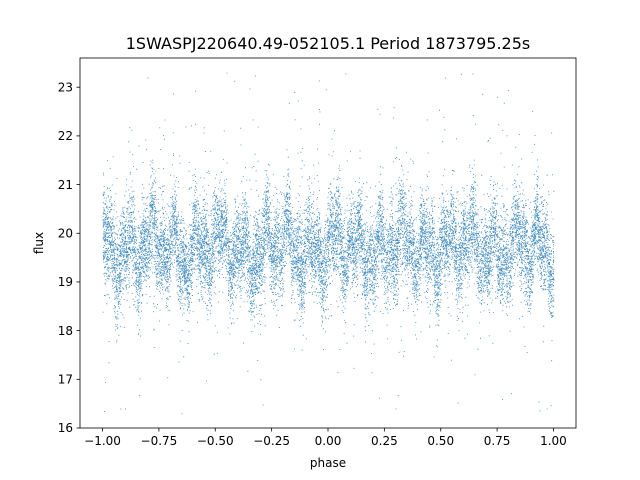 This screenshot has width=640, height=480. What do you see at coordinates (65, 282) in the screenshot?
I see `y-tick-label: 19` at bounding box center [65, 282].